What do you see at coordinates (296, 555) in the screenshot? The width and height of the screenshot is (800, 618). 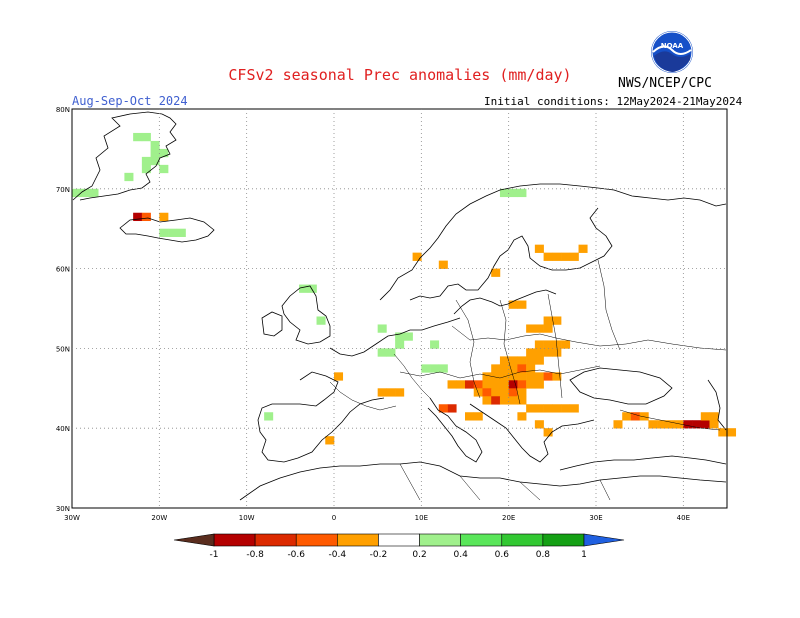 I see `colorbar-label: -0.6` at bounding box center [296, 555].